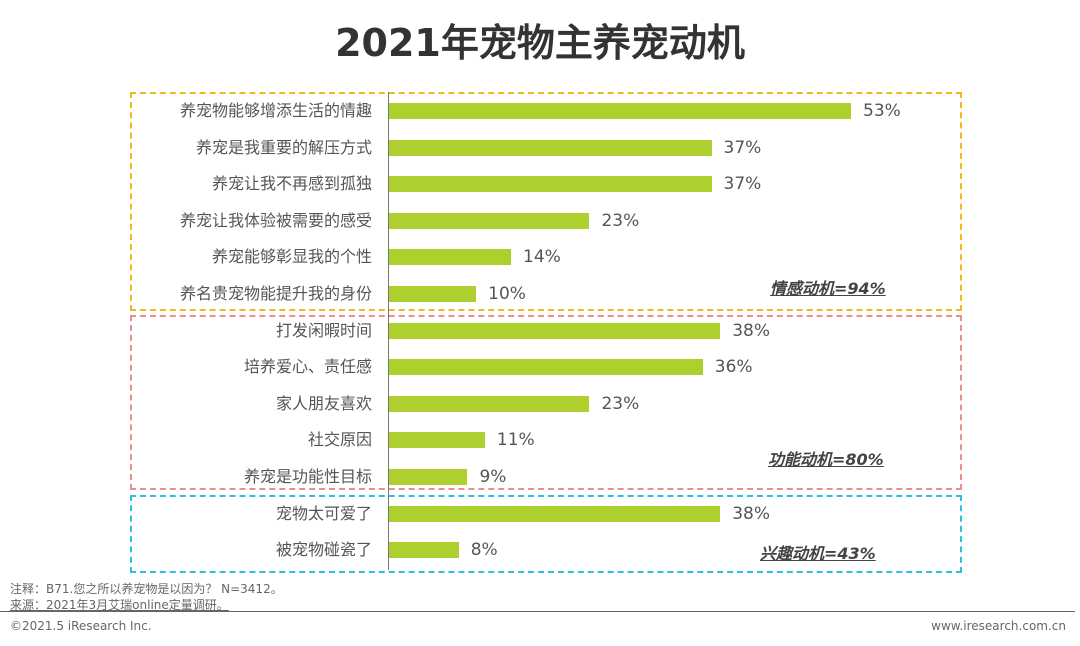 The width and height of the screenshot is (1080, 646). I want to click on data-label: 10%, so click(507, 294).